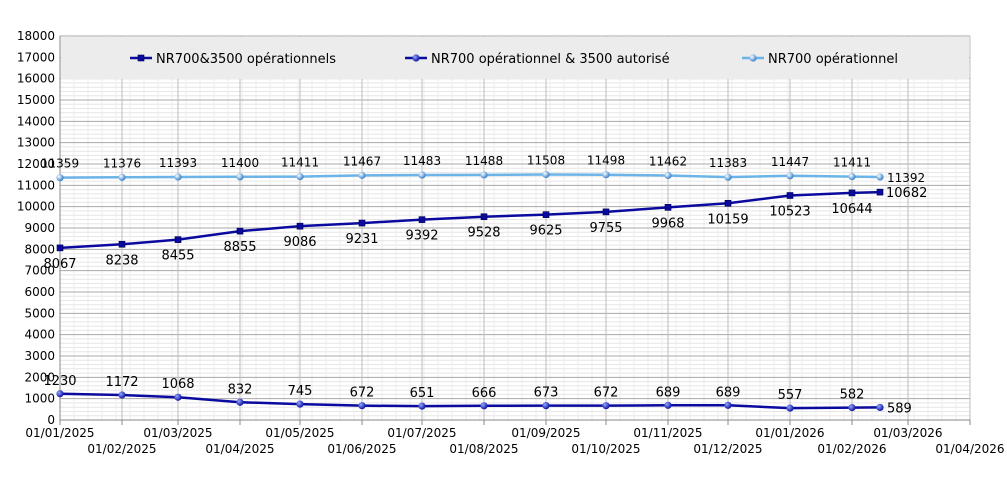  I want to click on data-label: 11383, so click(728, 163).